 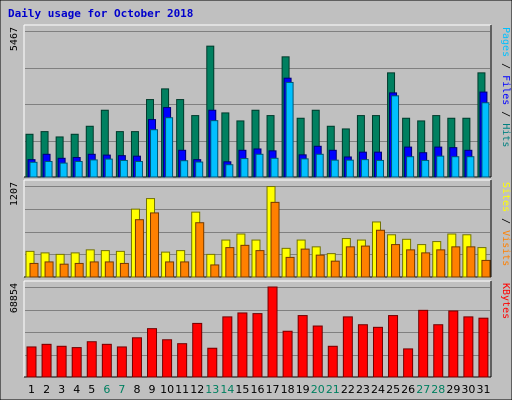 I want to click on x-tick-label: 24, so click(x=378, y=389).